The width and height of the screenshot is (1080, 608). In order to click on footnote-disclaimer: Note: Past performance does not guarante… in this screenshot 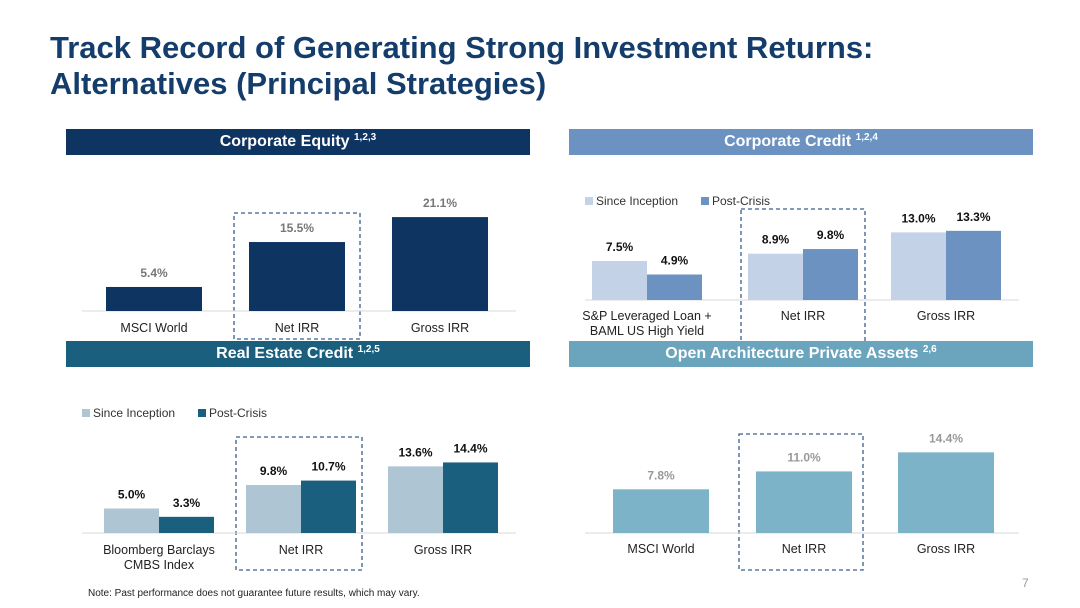, I will do `click(254, 593)`.